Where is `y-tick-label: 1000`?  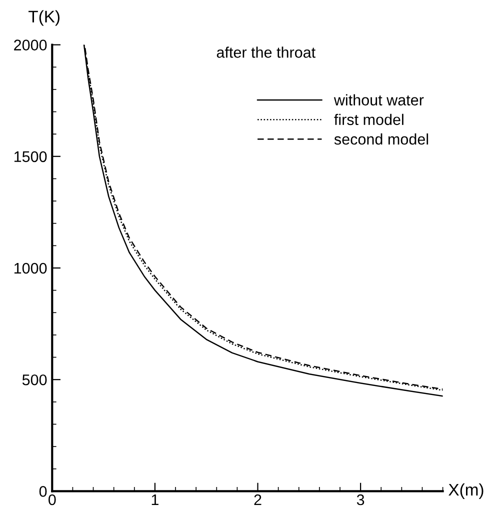
y-tick-label: 1000 is located at coordinates (30, 268).